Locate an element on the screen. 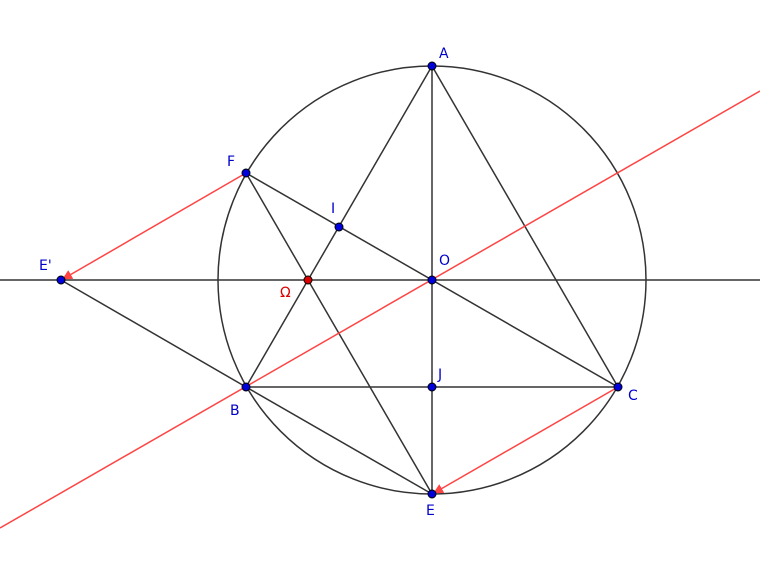  point-label: F is located at coordinates (231, 162).